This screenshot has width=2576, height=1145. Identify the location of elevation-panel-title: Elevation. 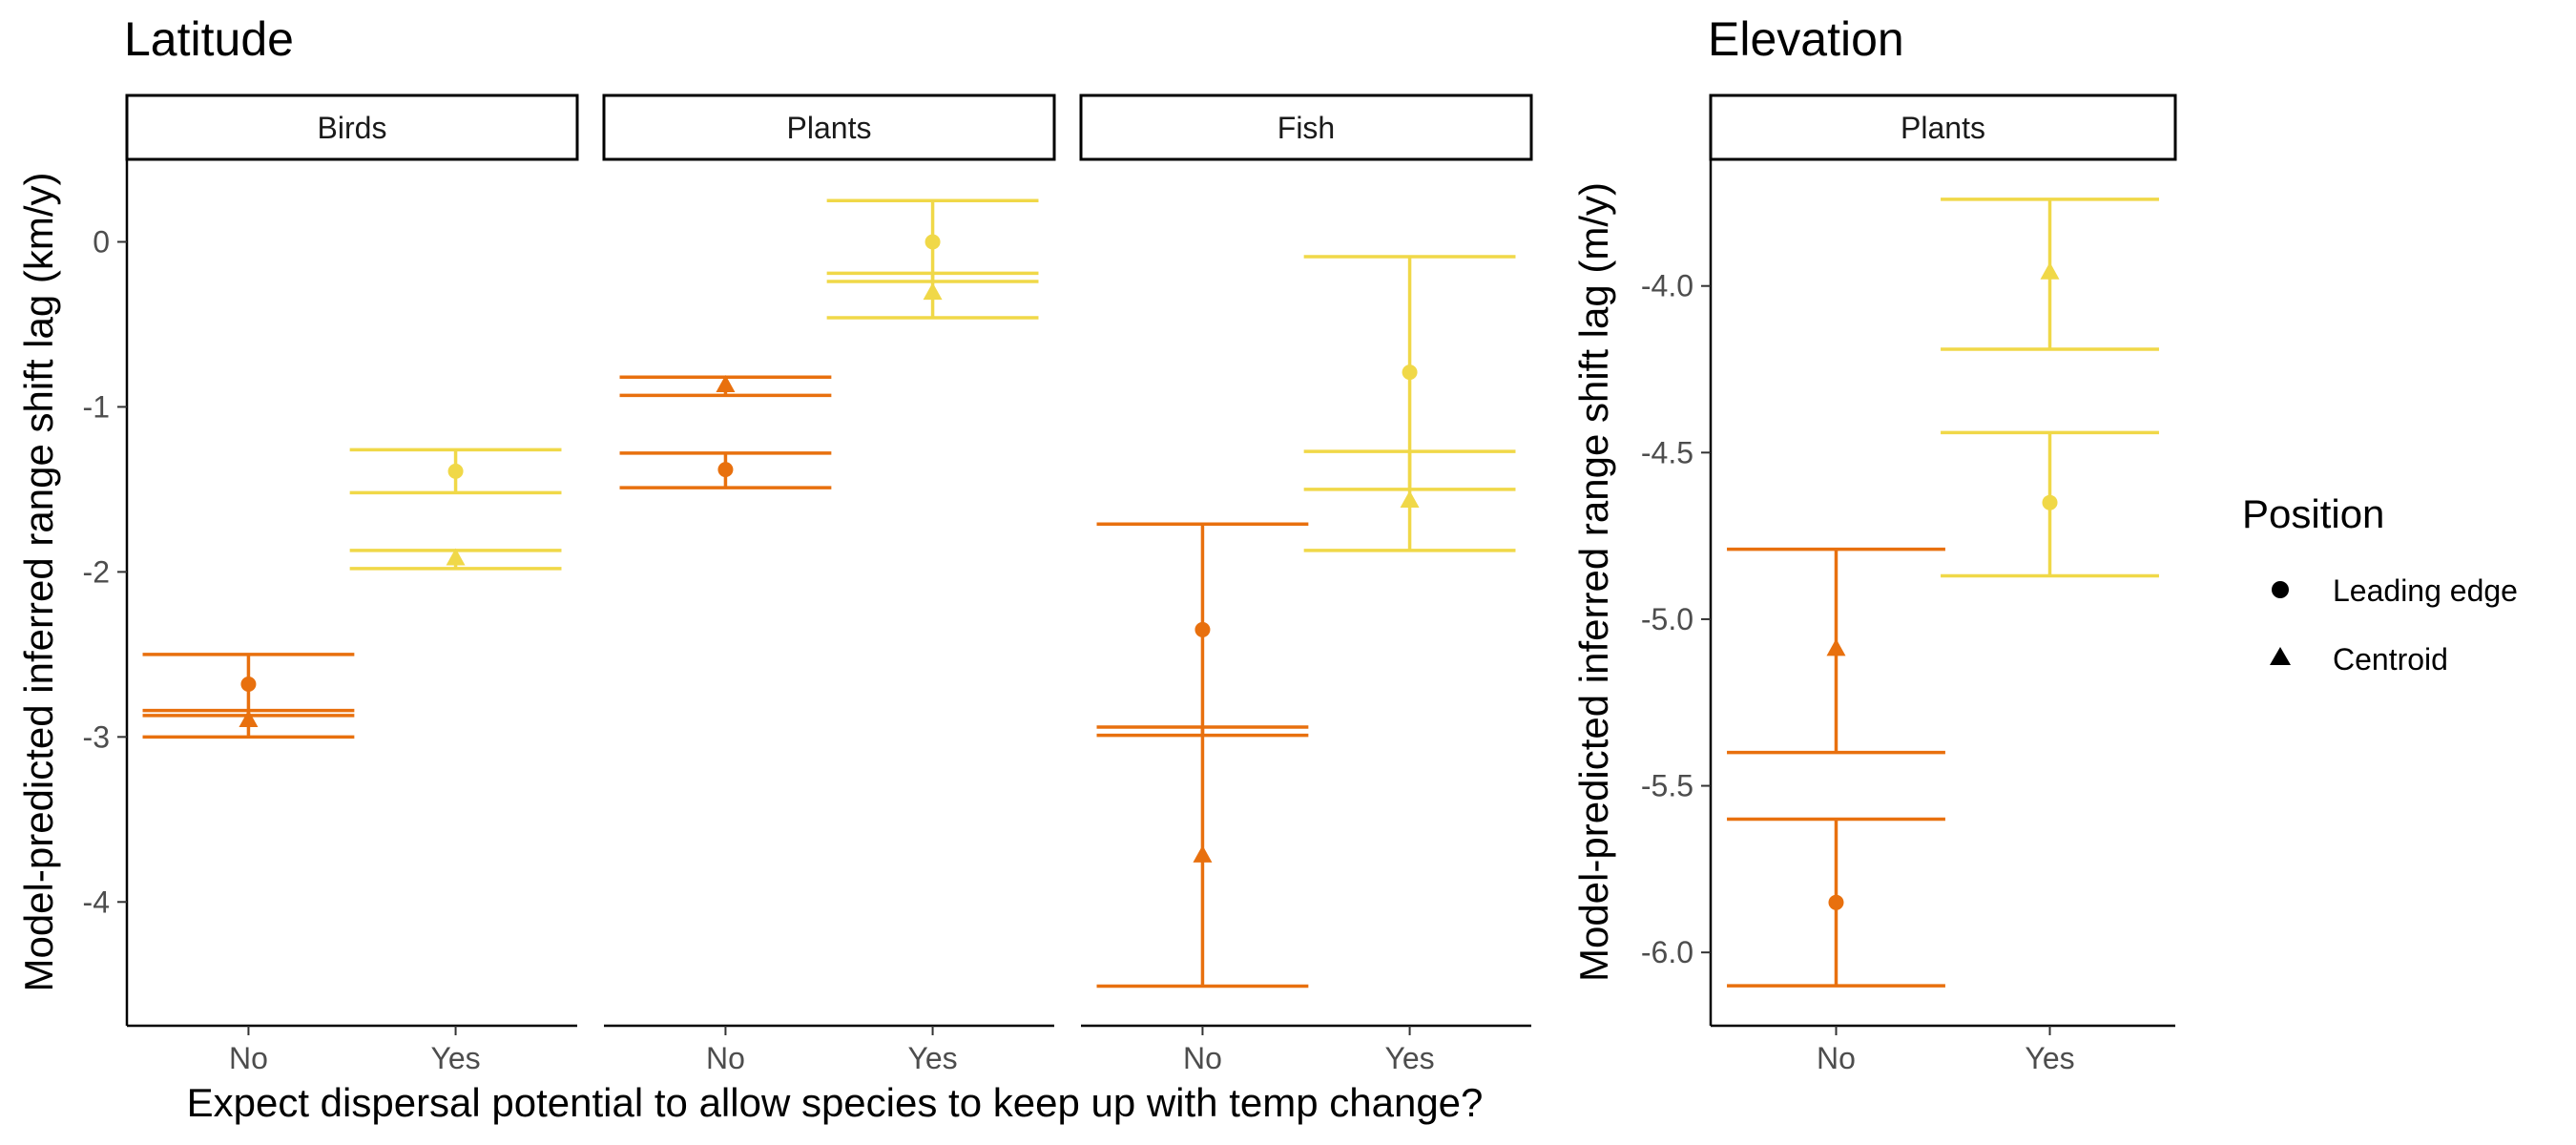
(1806, 39).